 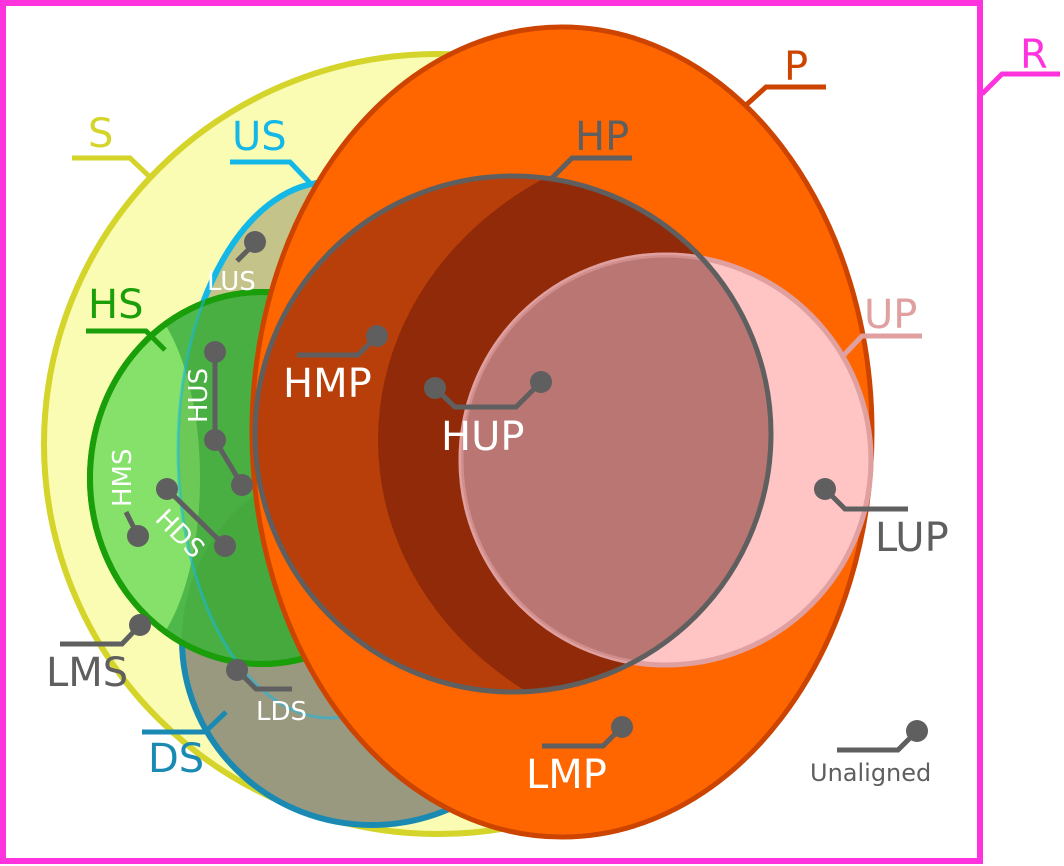 I want to click on set-label-HP: HP, so click(x=602, y=137).